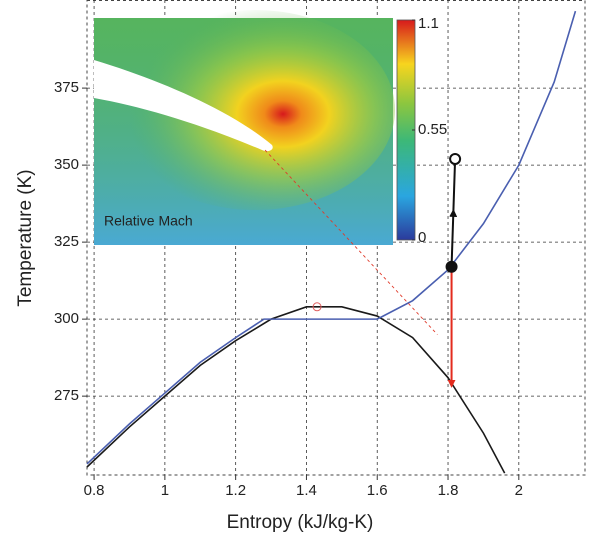 This screenshot has height=541, width=593. What do you see at coordinates (148, 221) in the screenshot?
I see `inset-label: Relative Mach` at bounding box center [148, 221].